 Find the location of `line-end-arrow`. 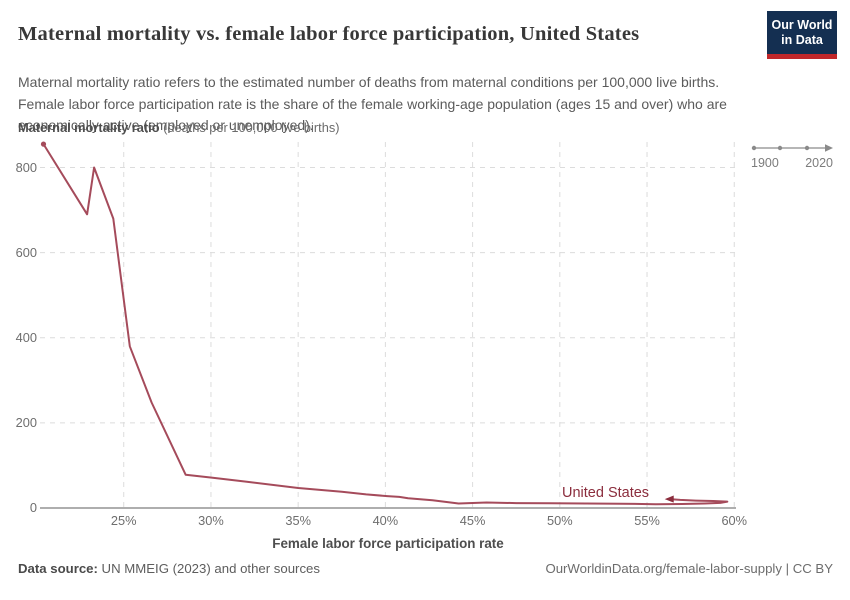

line-end-arrow is located at coordinates (669, 499).